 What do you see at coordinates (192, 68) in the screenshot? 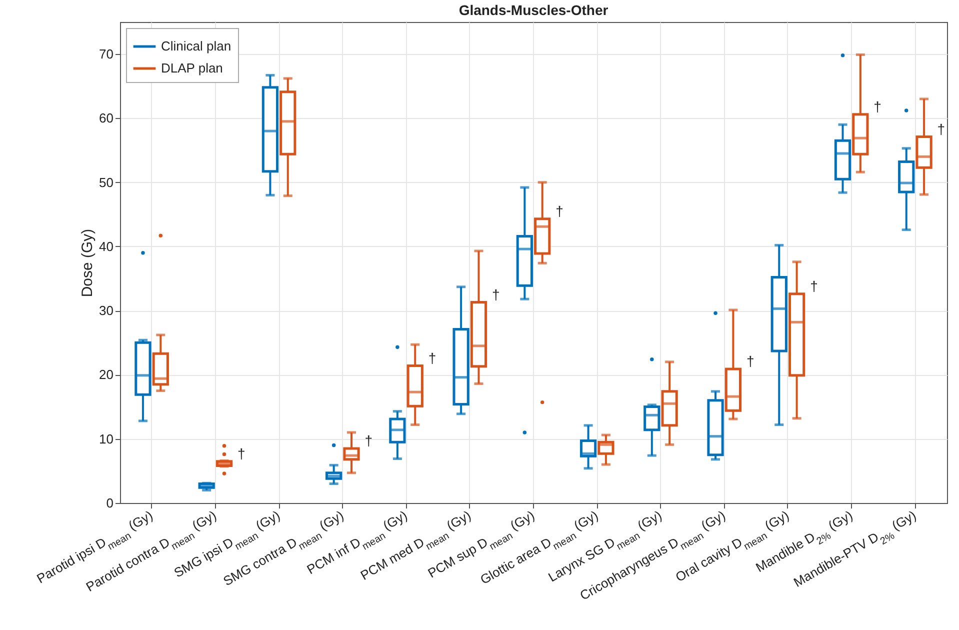
I see `legend-label: DLAP plan` at bounding box center [192, 68].